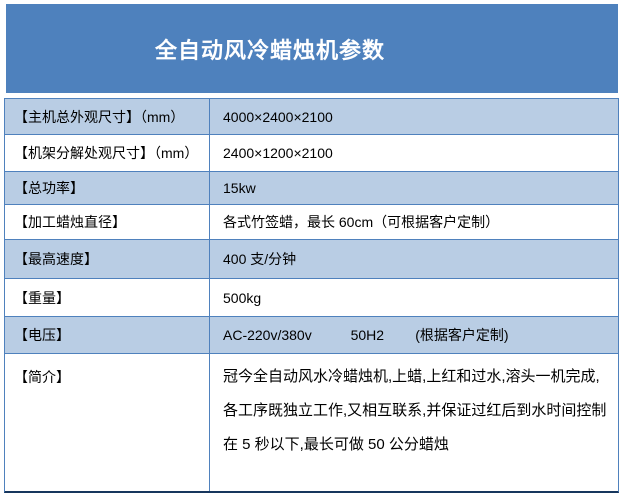 The width and height of the screenshot is (624, 500). Describe the element at coordinates (311, 259) in the screenshot. I see `table-row-max-speed: 【最高速度】 400 支/分钟` at that location.